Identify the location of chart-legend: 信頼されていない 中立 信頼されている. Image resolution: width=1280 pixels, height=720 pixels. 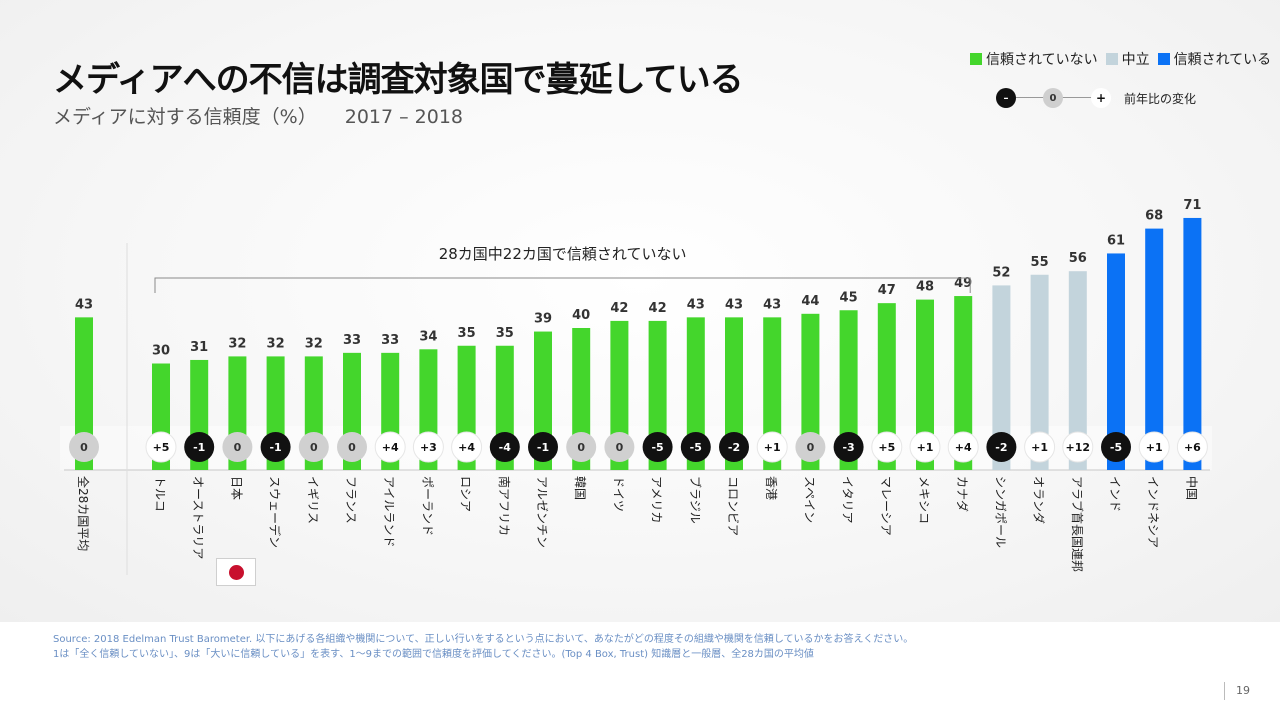
(1124, 59).